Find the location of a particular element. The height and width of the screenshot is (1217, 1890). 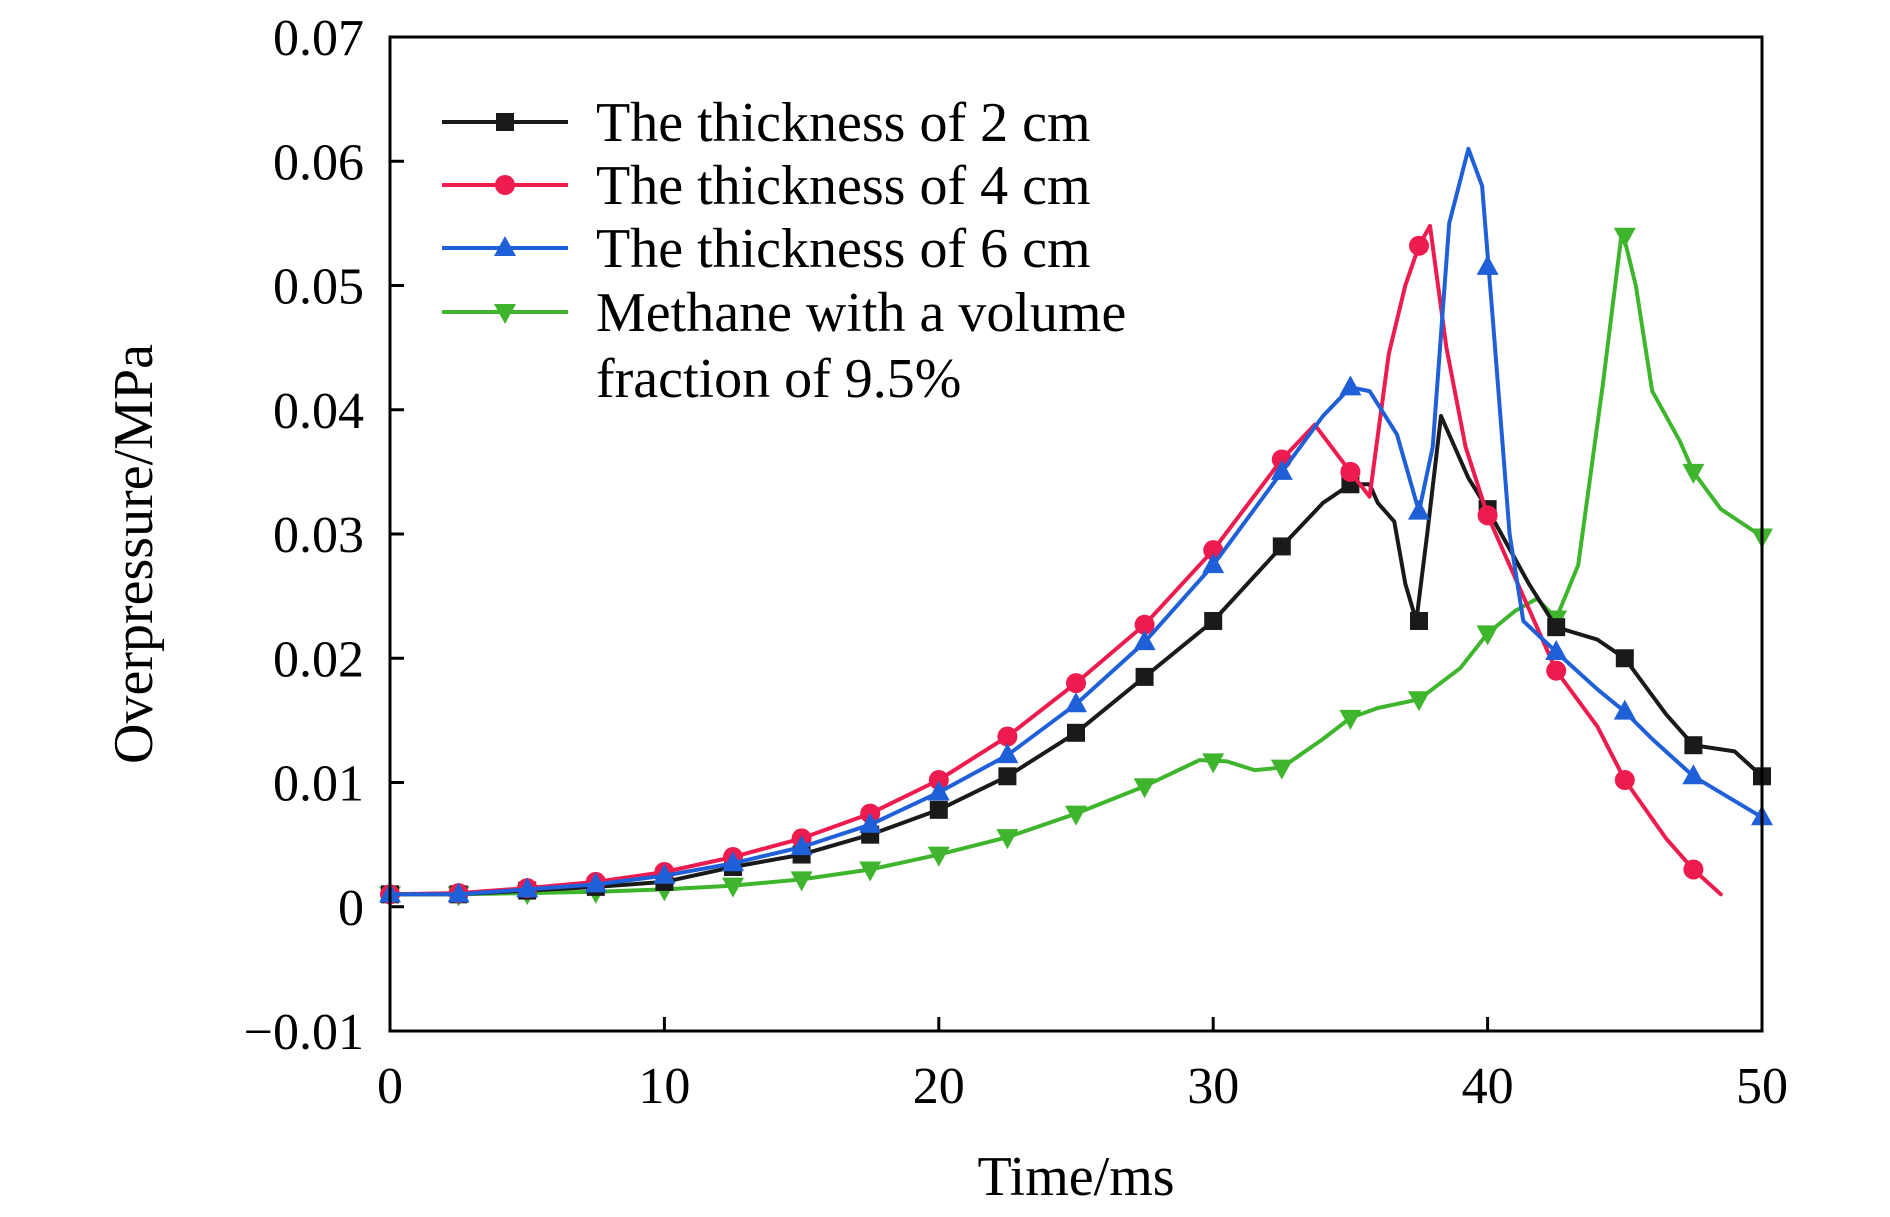

y-tick-label: 0 is located at coordinates (351, 908).